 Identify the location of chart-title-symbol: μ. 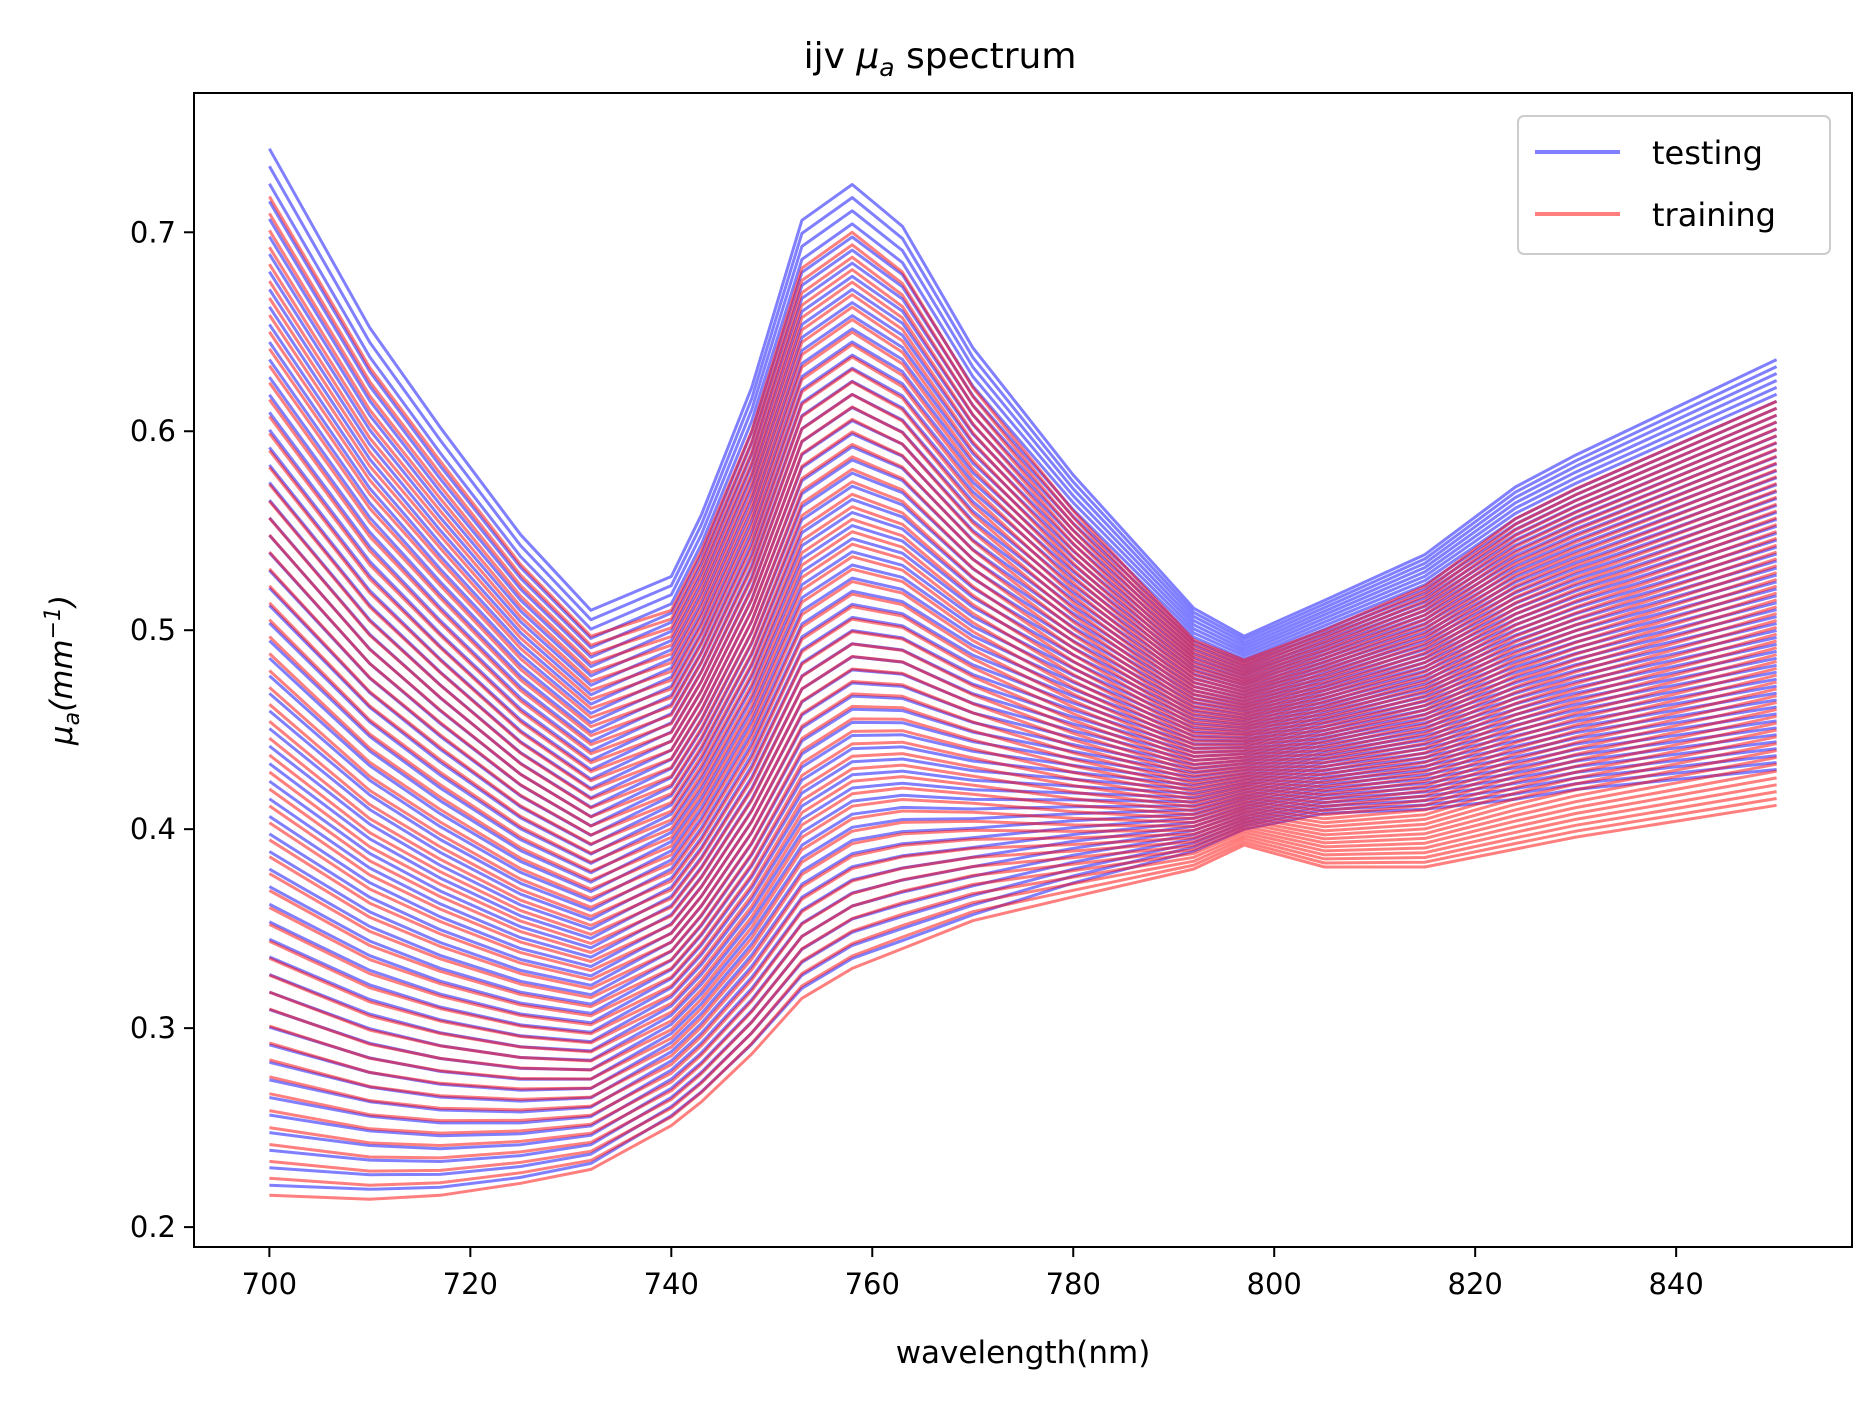
(867, 56).